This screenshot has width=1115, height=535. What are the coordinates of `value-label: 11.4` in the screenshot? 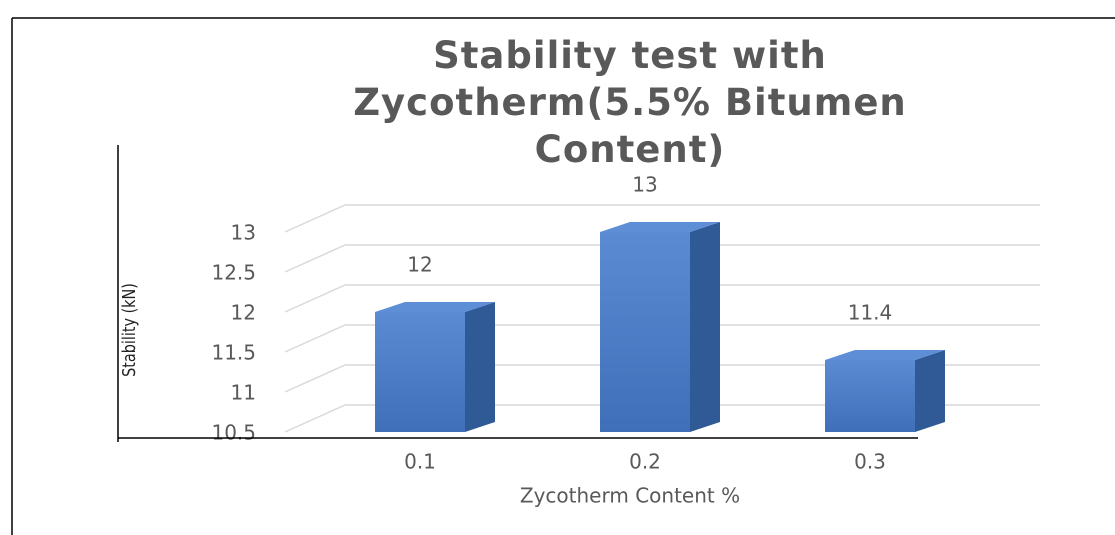 It's located at (870, 313).